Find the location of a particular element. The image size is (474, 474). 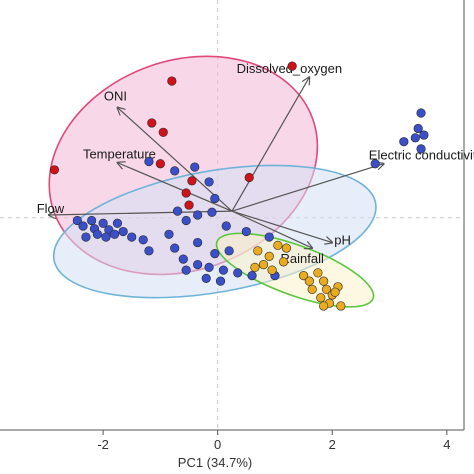

x-ticks: -2 0 2 4 is located at coordinates (273, 441).